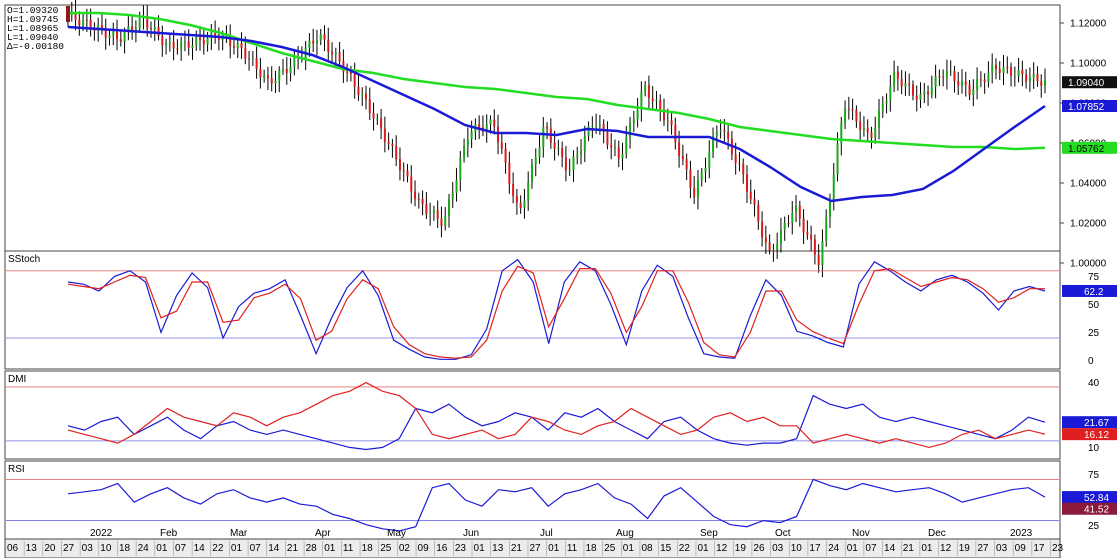  I want to click on x-day-label: 19, so click(965, 548).